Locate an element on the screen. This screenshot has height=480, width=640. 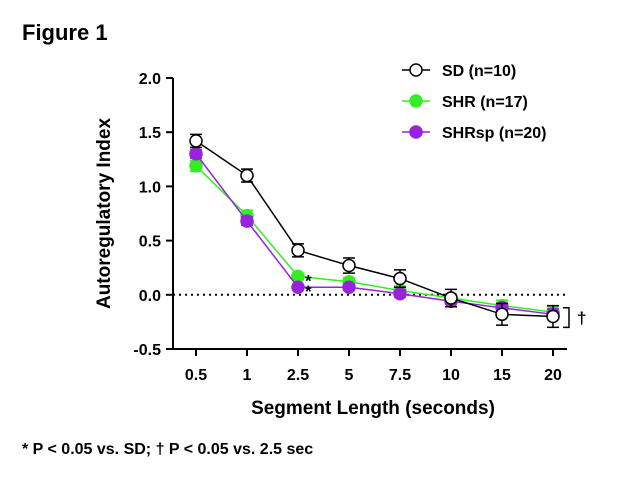
dagger-annotation: † is located at coordinates (581, 318).